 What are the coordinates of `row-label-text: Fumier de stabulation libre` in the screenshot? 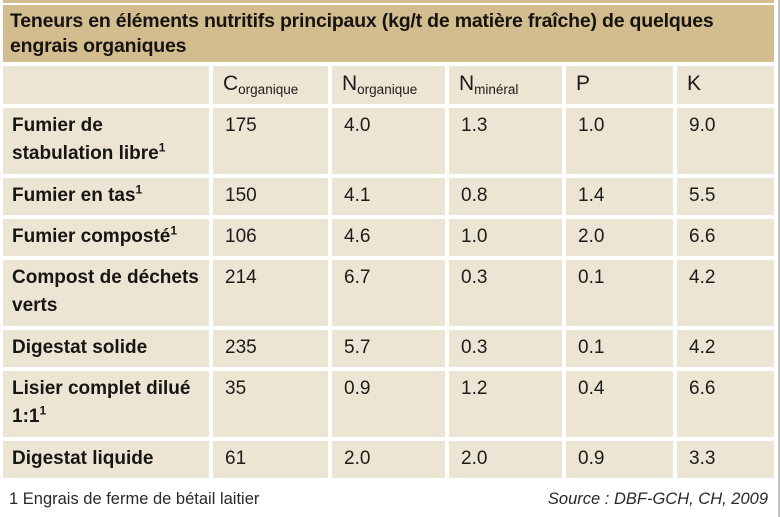 It's located at (85, 139).